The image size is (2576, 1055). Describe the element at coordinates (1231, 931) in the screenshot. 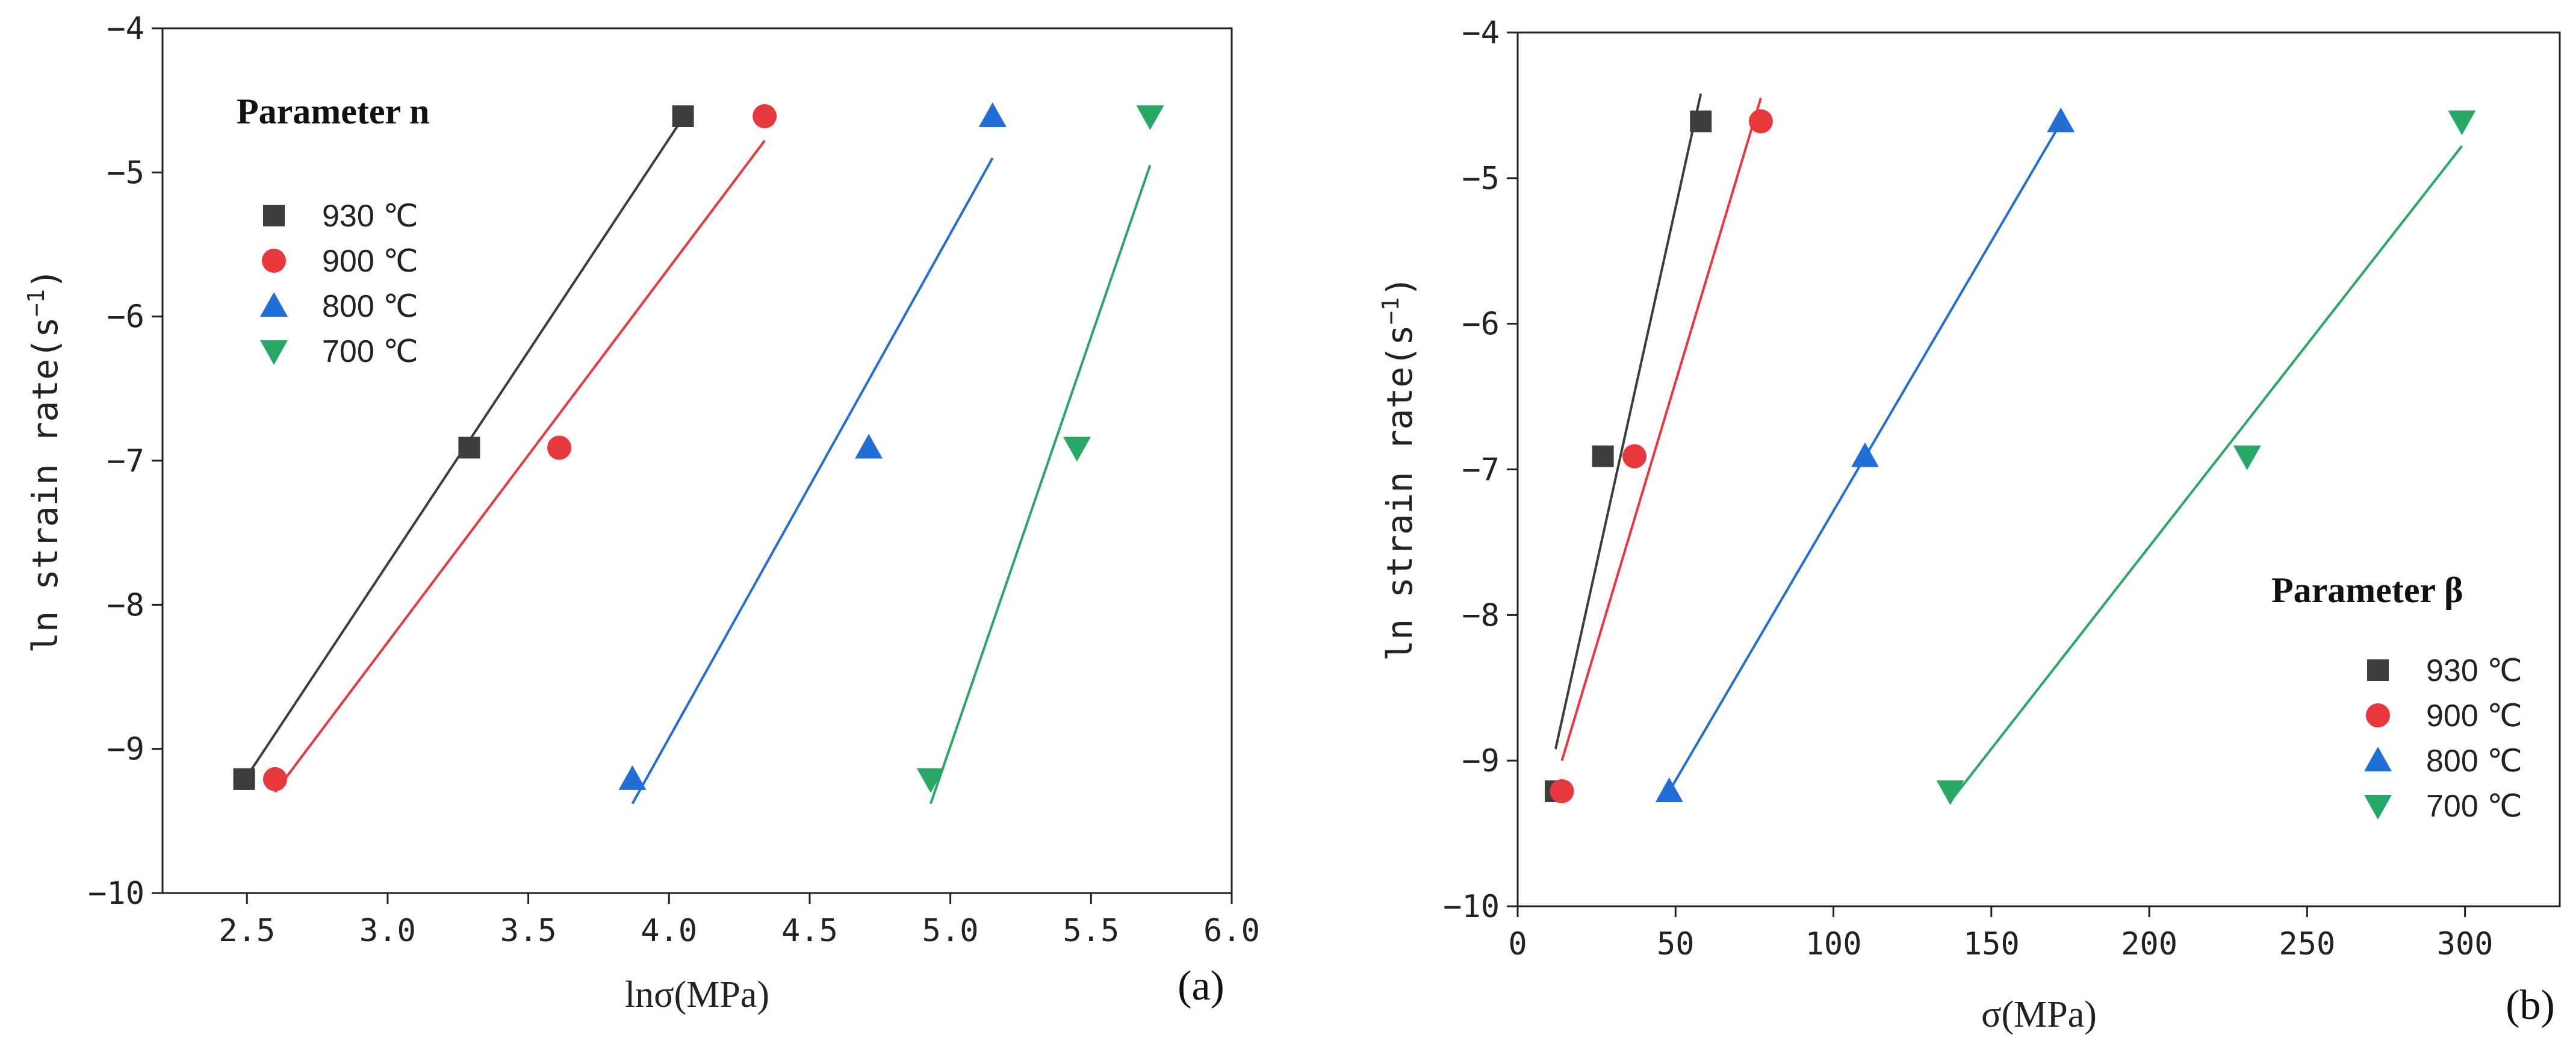

I see `x-tick-label: 6.0` at that location.